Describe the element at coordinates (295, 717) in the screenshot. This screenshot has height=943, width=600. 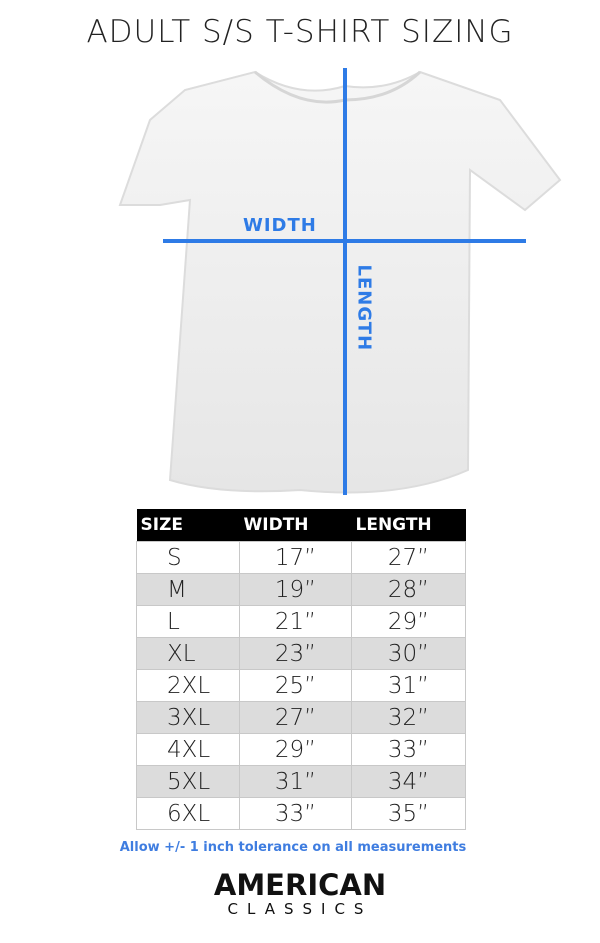
I see `width-cell: 27”` at that location.